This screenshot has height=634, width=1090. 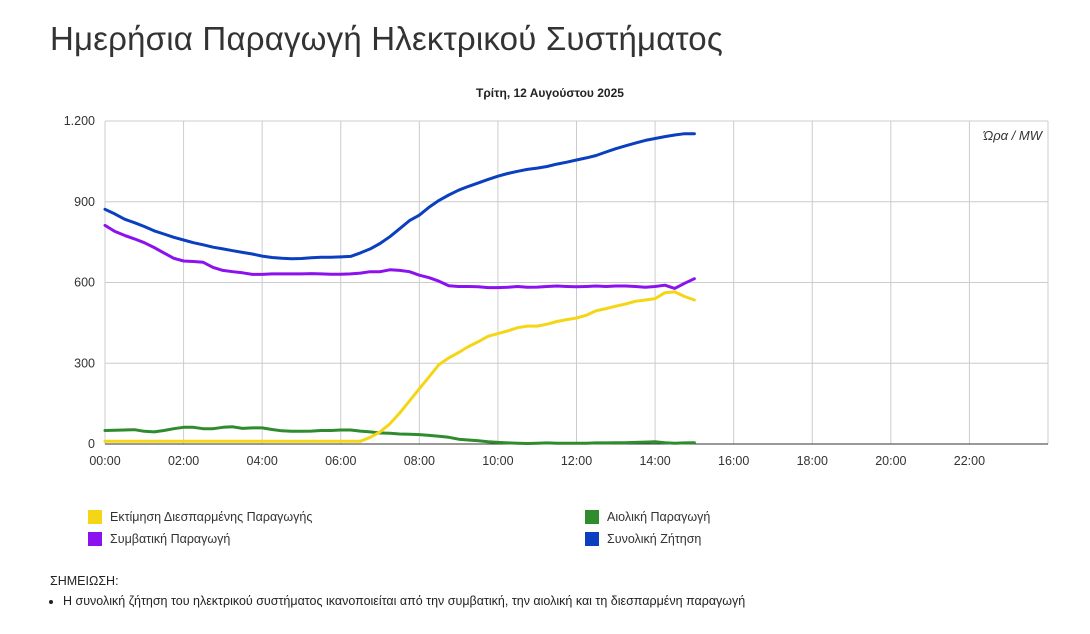 I want to click on legend-swatch-wind, so click(x=592, y=517).